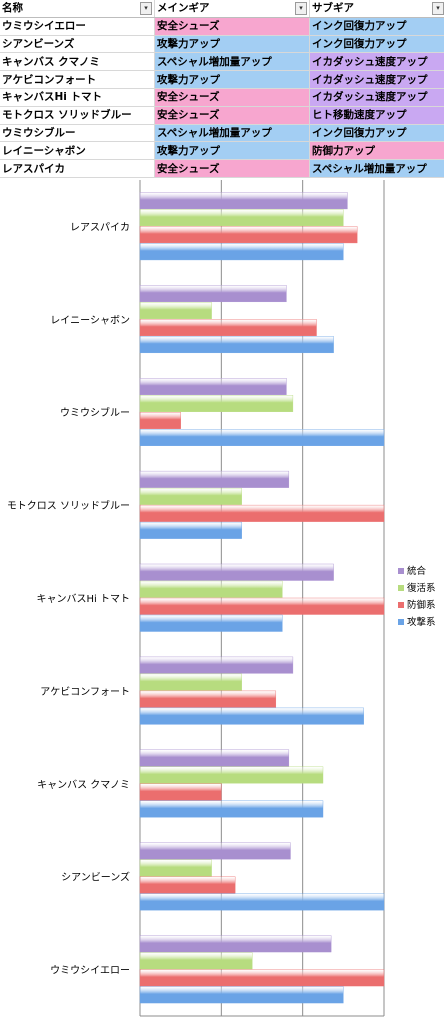  I want to click on column-header-label: 名称, so click(12, 8).